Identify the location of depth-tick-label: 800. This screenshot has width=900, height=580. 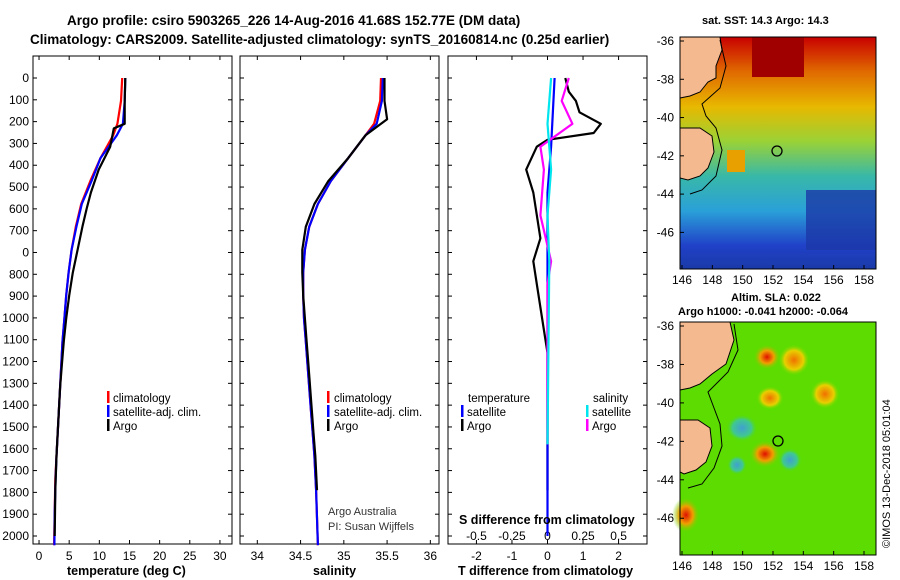
(19, 274).